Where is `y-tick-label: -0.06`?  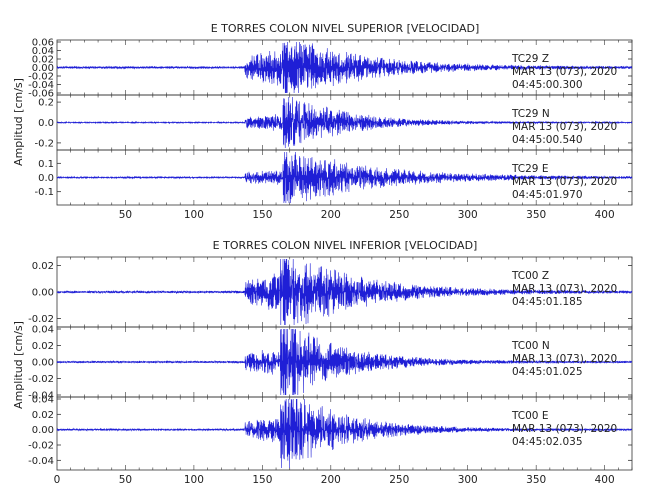 y-tick-label: -0.06 is located at coordinates (41, 94).